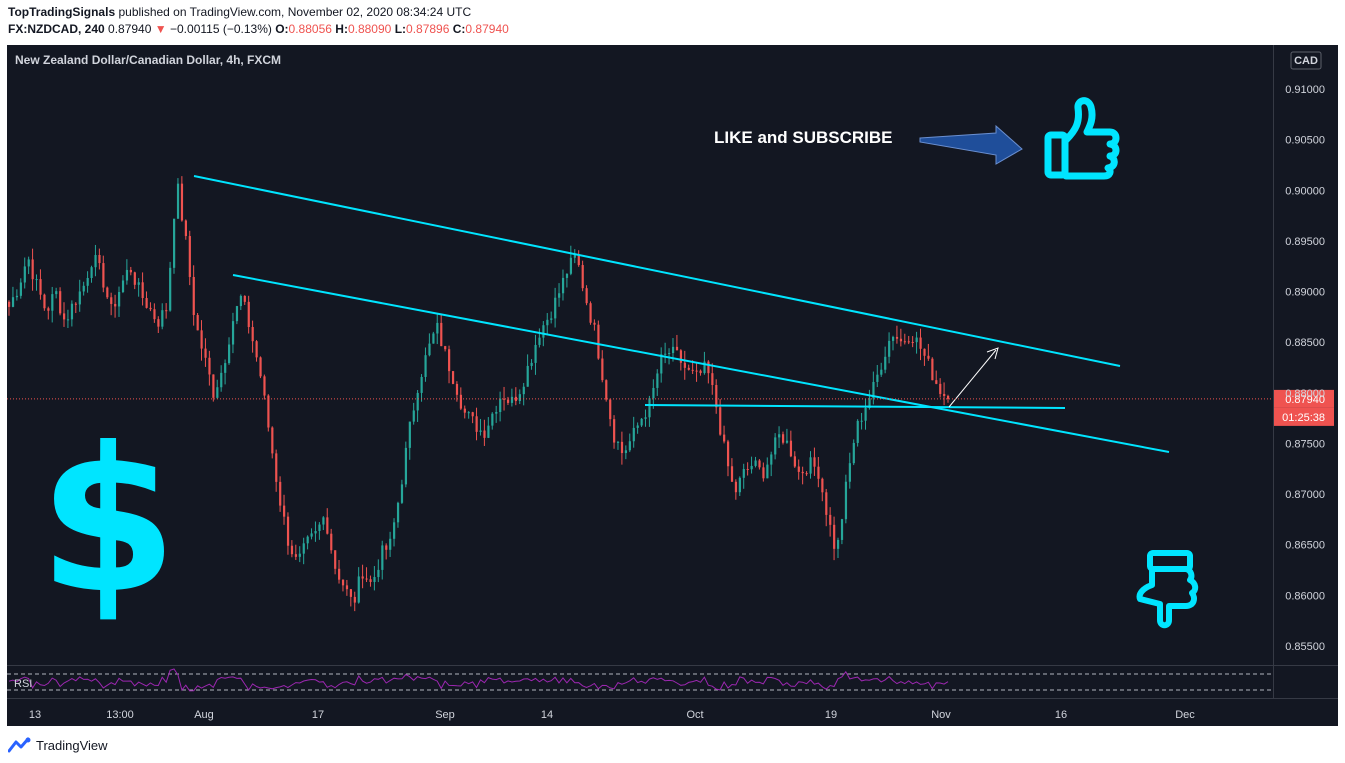 The image size is (1345, 763). I want to click on y-tick-label: 0.86000, so click(1305, 596).